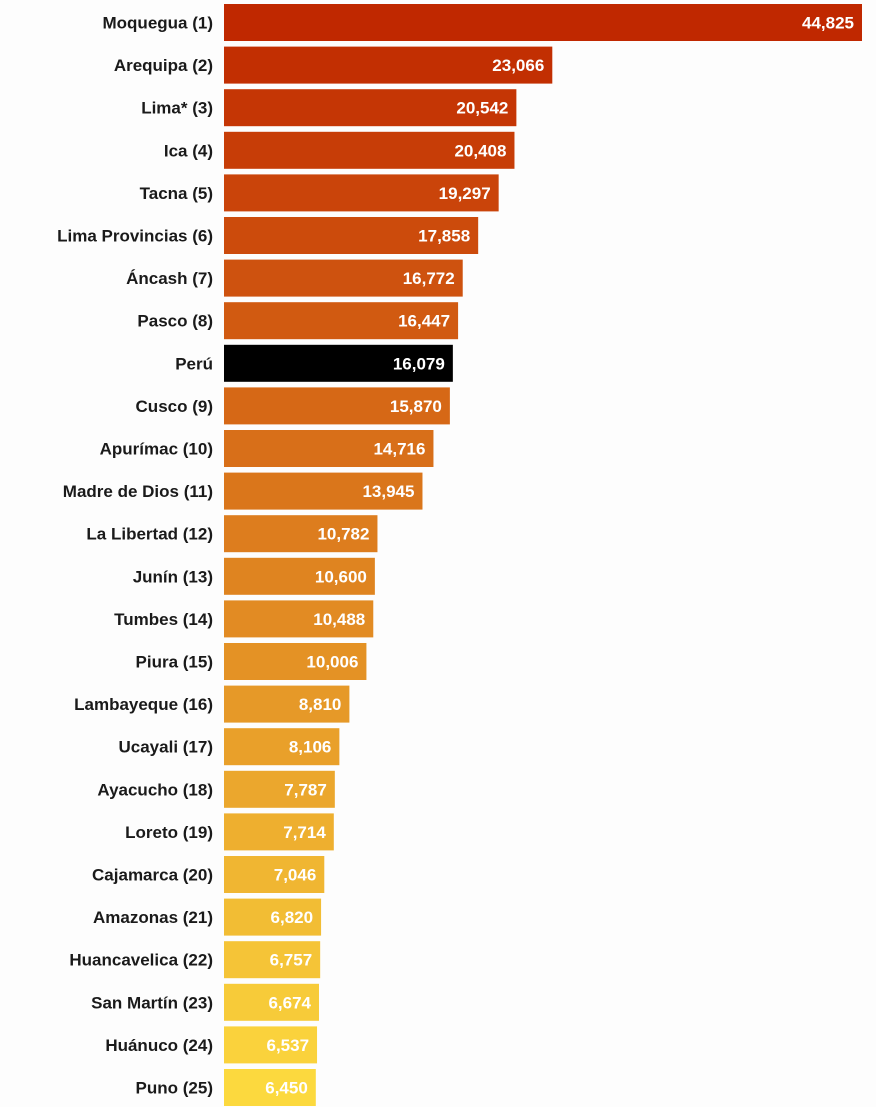 The width and height of the screenshot is (876, 1107). Describe the element at coordinates (295, 875) in the screenshot. I see `value-label: 7,046` at that location.